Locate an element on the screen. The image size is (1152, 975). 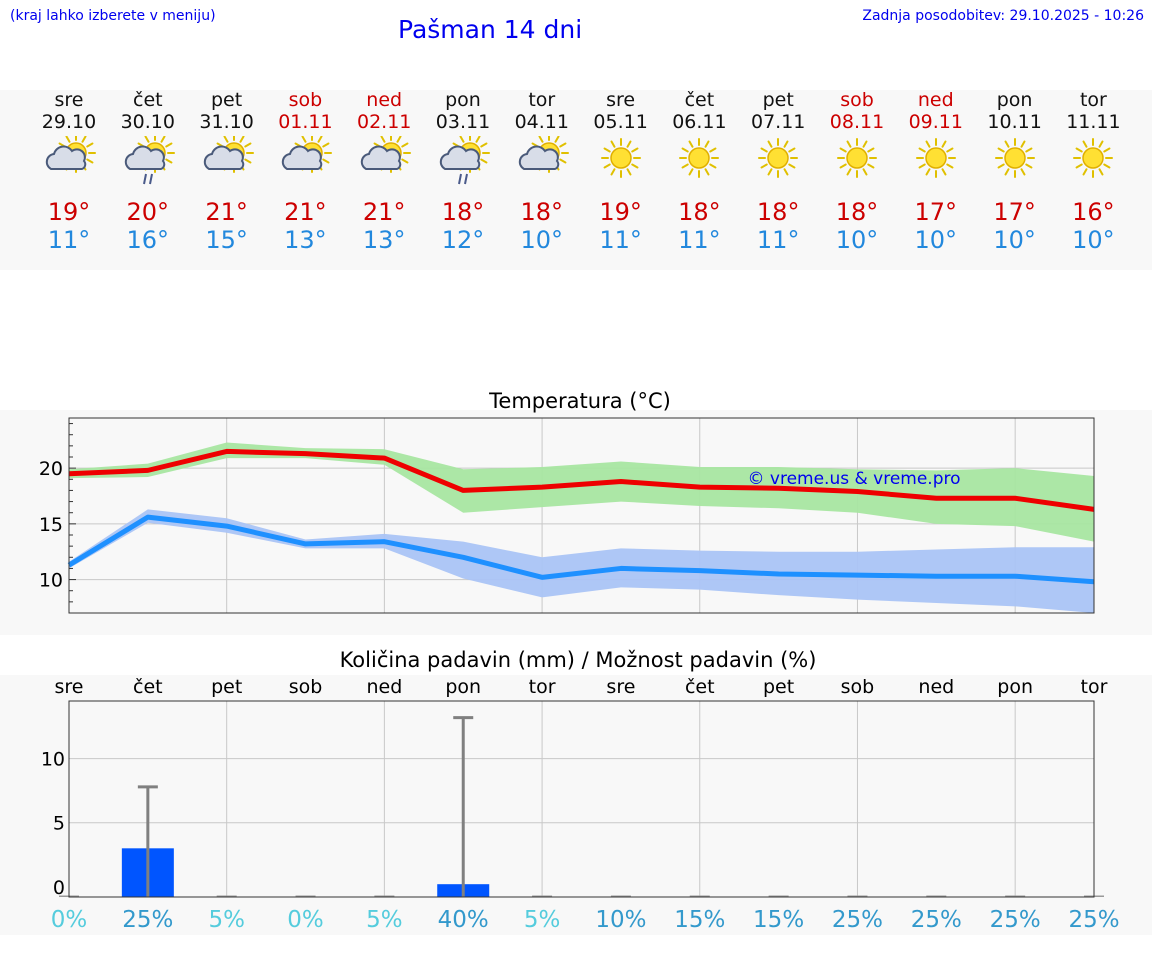
forecast-day: čet 06.11 is located at coordinates (699, 111).